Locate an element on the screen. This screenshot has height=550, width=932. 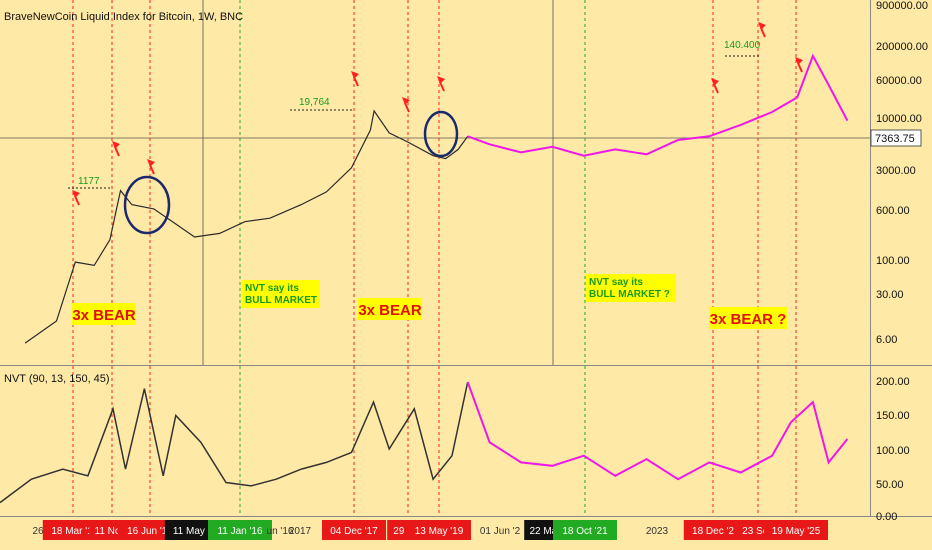
bear-label-1: 3x BEAR is located at coordinates (104, 315).